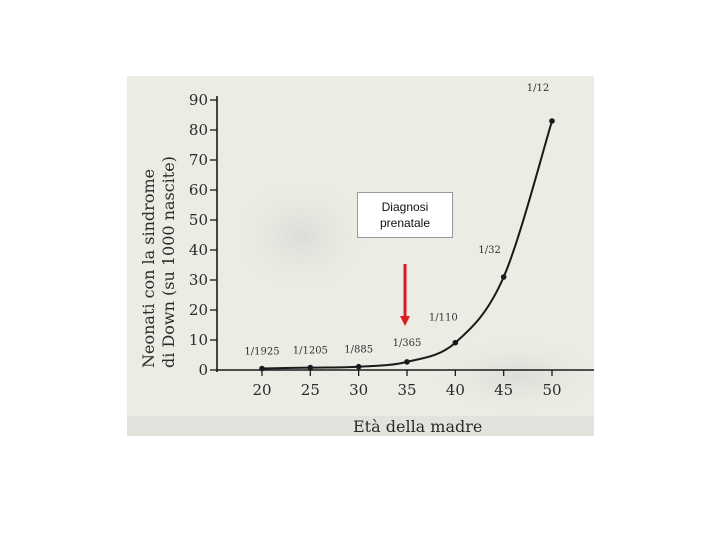 This screenshot has width=720, height=540. What do you see at coordinates (198, 250) in the screenshot?
I see `y-tick-label: 40` at bounding box center [198, 250].